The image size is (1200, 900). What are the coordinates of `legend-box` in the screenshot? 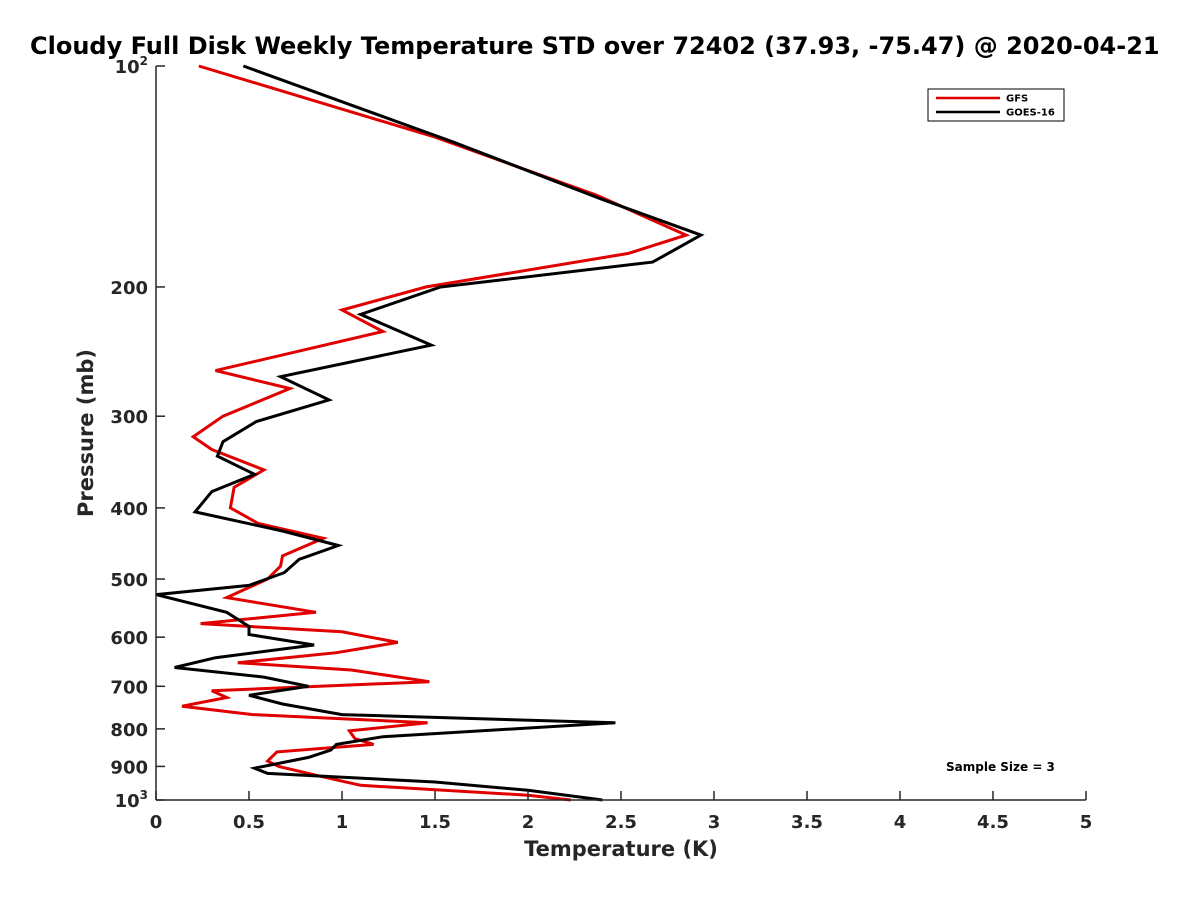 It's located at (996, 105).